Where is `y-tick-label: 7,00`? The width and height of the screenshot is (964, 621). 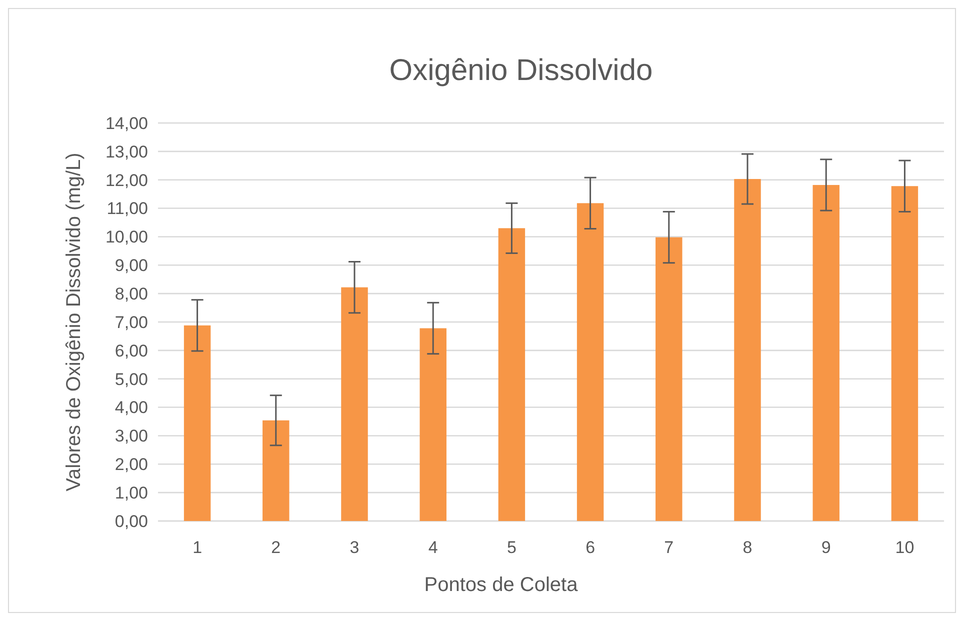 y-tick-label: 7,00 is located at coordinates (131, 322).